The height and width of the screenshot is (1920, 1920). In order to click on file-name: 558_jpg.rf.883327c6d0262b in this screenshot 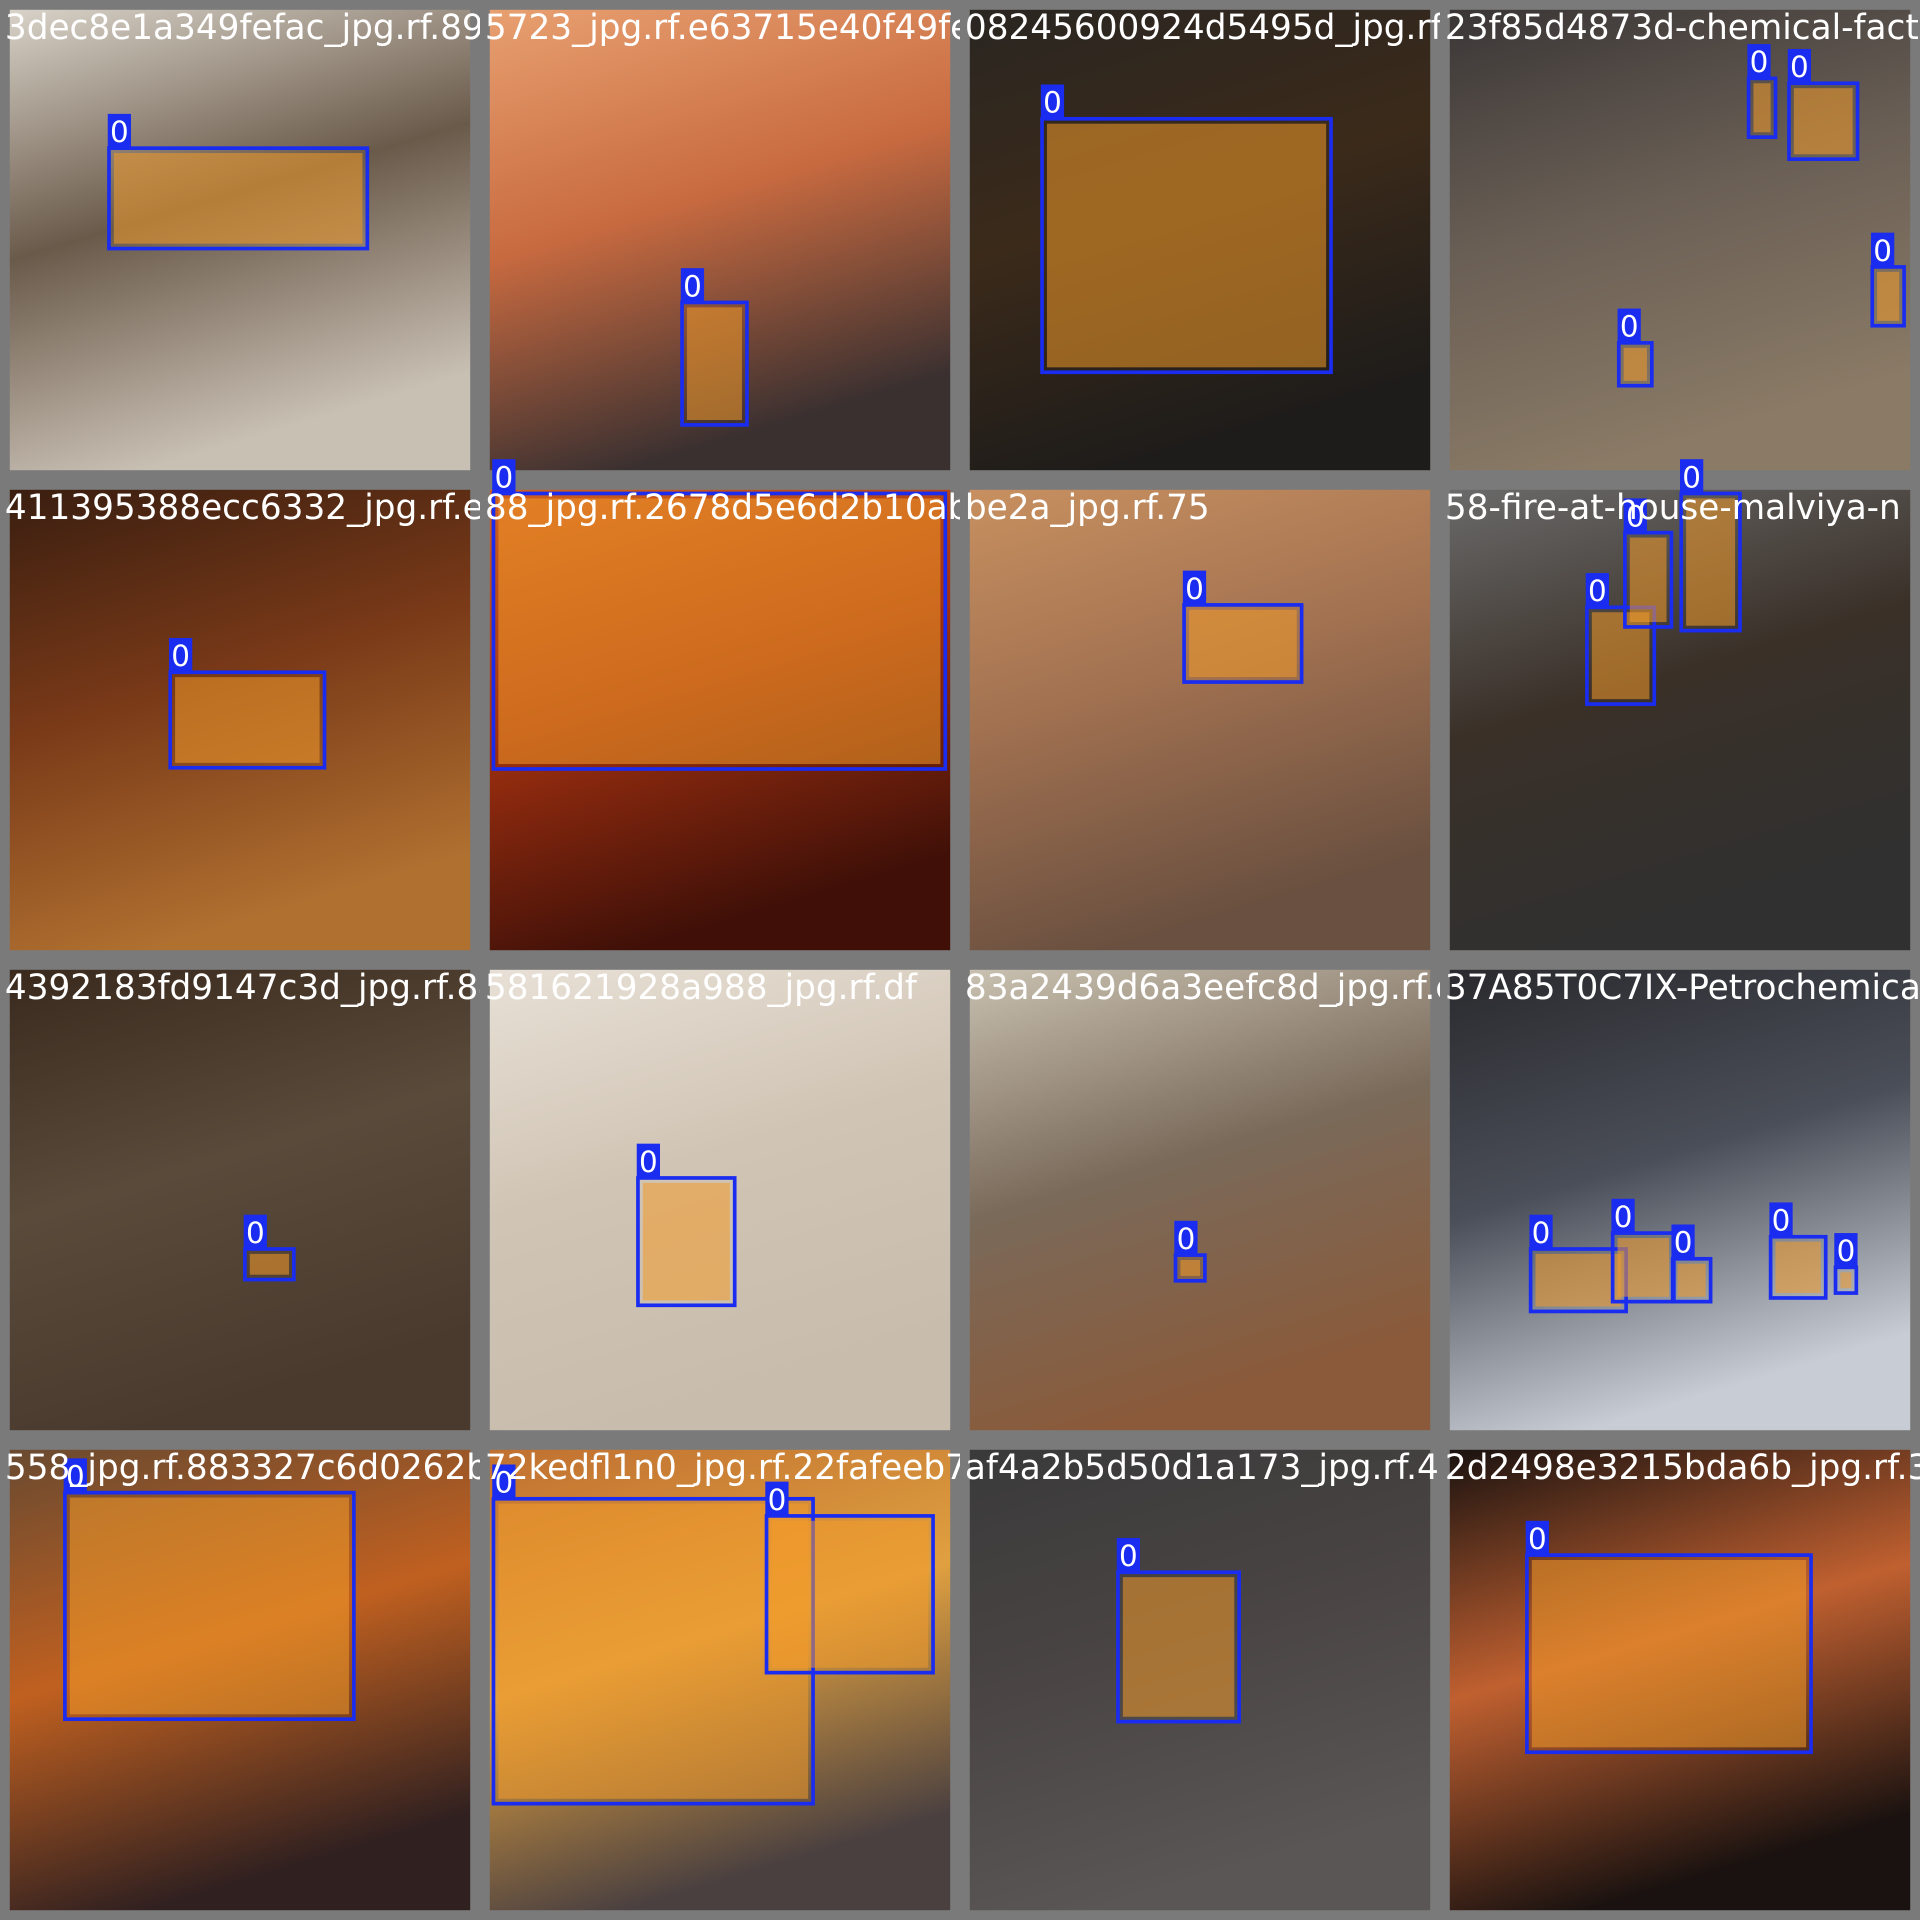, I will do `click(246, 1468)`.